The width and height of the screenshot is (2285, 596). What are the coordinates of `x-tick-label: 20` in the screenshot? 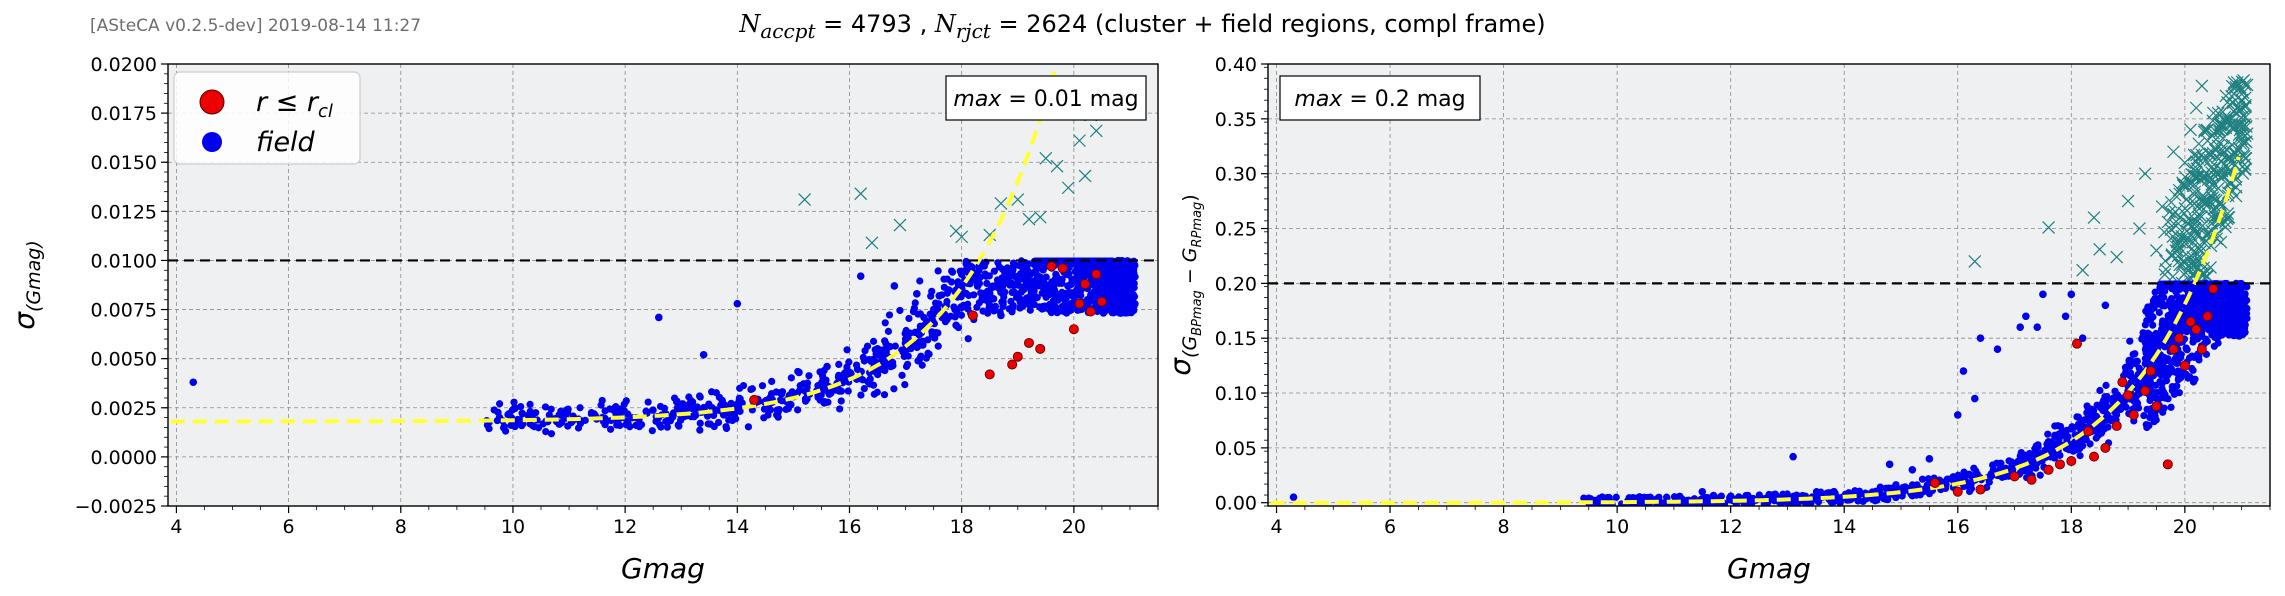 It's located at (1074, 527).